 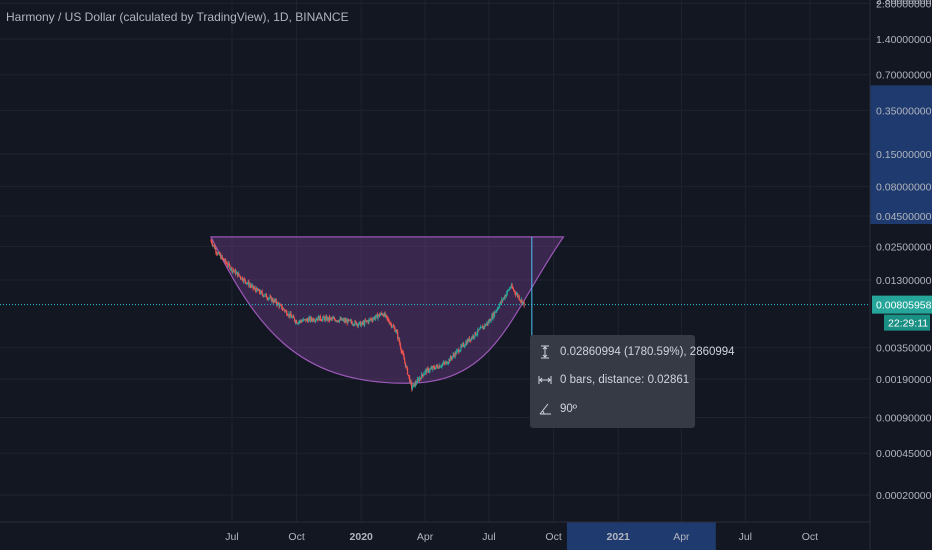 What do you see at coordinates (545, 409) in the screenshot?
I see `angle-icon` at bounding box center [545, 409].